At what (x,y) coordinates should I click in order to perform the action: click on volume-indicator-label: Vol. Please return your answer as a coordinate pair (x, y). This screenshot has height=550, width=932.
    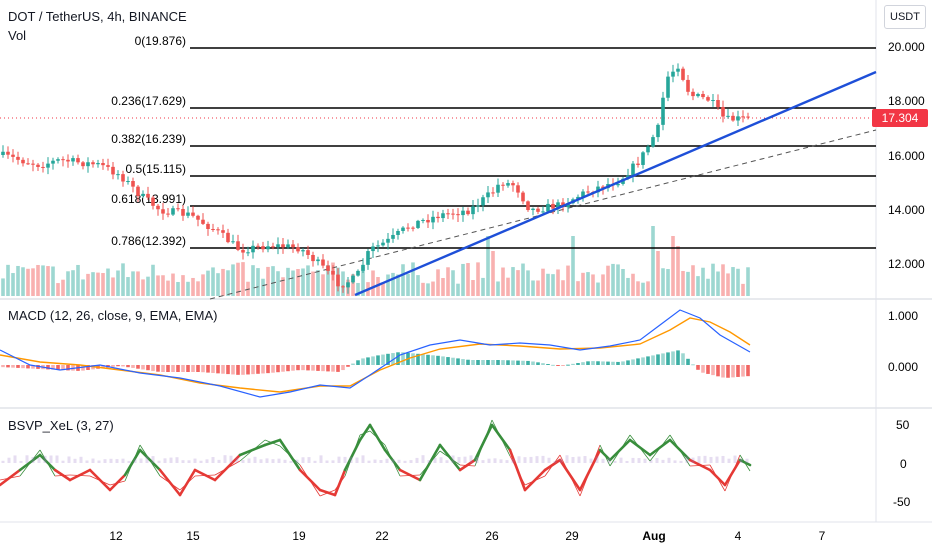
    Looking at the image, I should click on (17, 35).